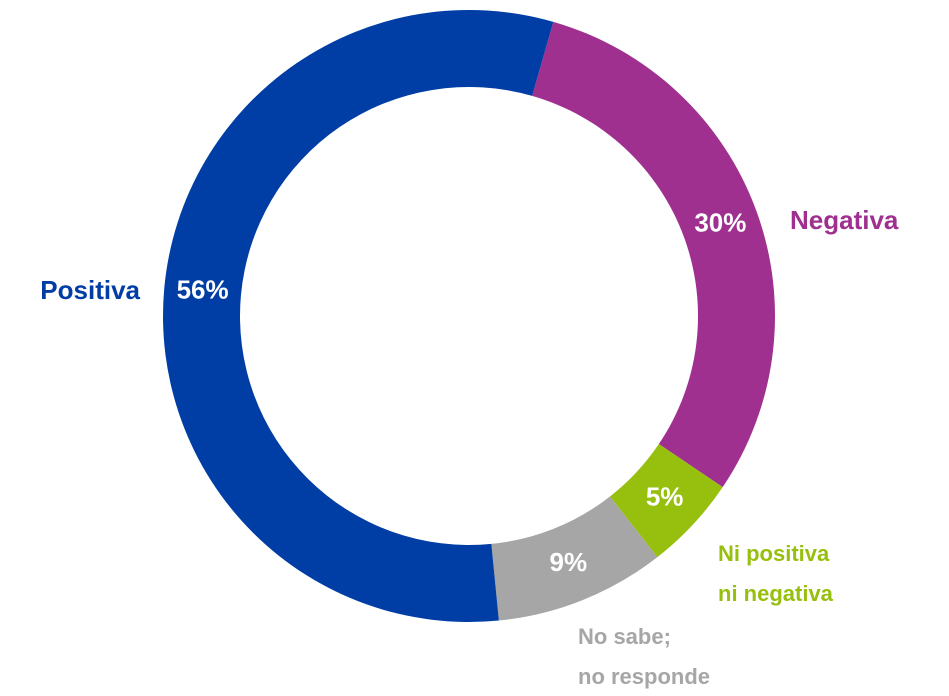 This screenshot has width=949, height=696. What do you see at coordinates (774, 553) in the screenshot?
I see `category-label: Ni positiva` at bounding box center [774, 553].